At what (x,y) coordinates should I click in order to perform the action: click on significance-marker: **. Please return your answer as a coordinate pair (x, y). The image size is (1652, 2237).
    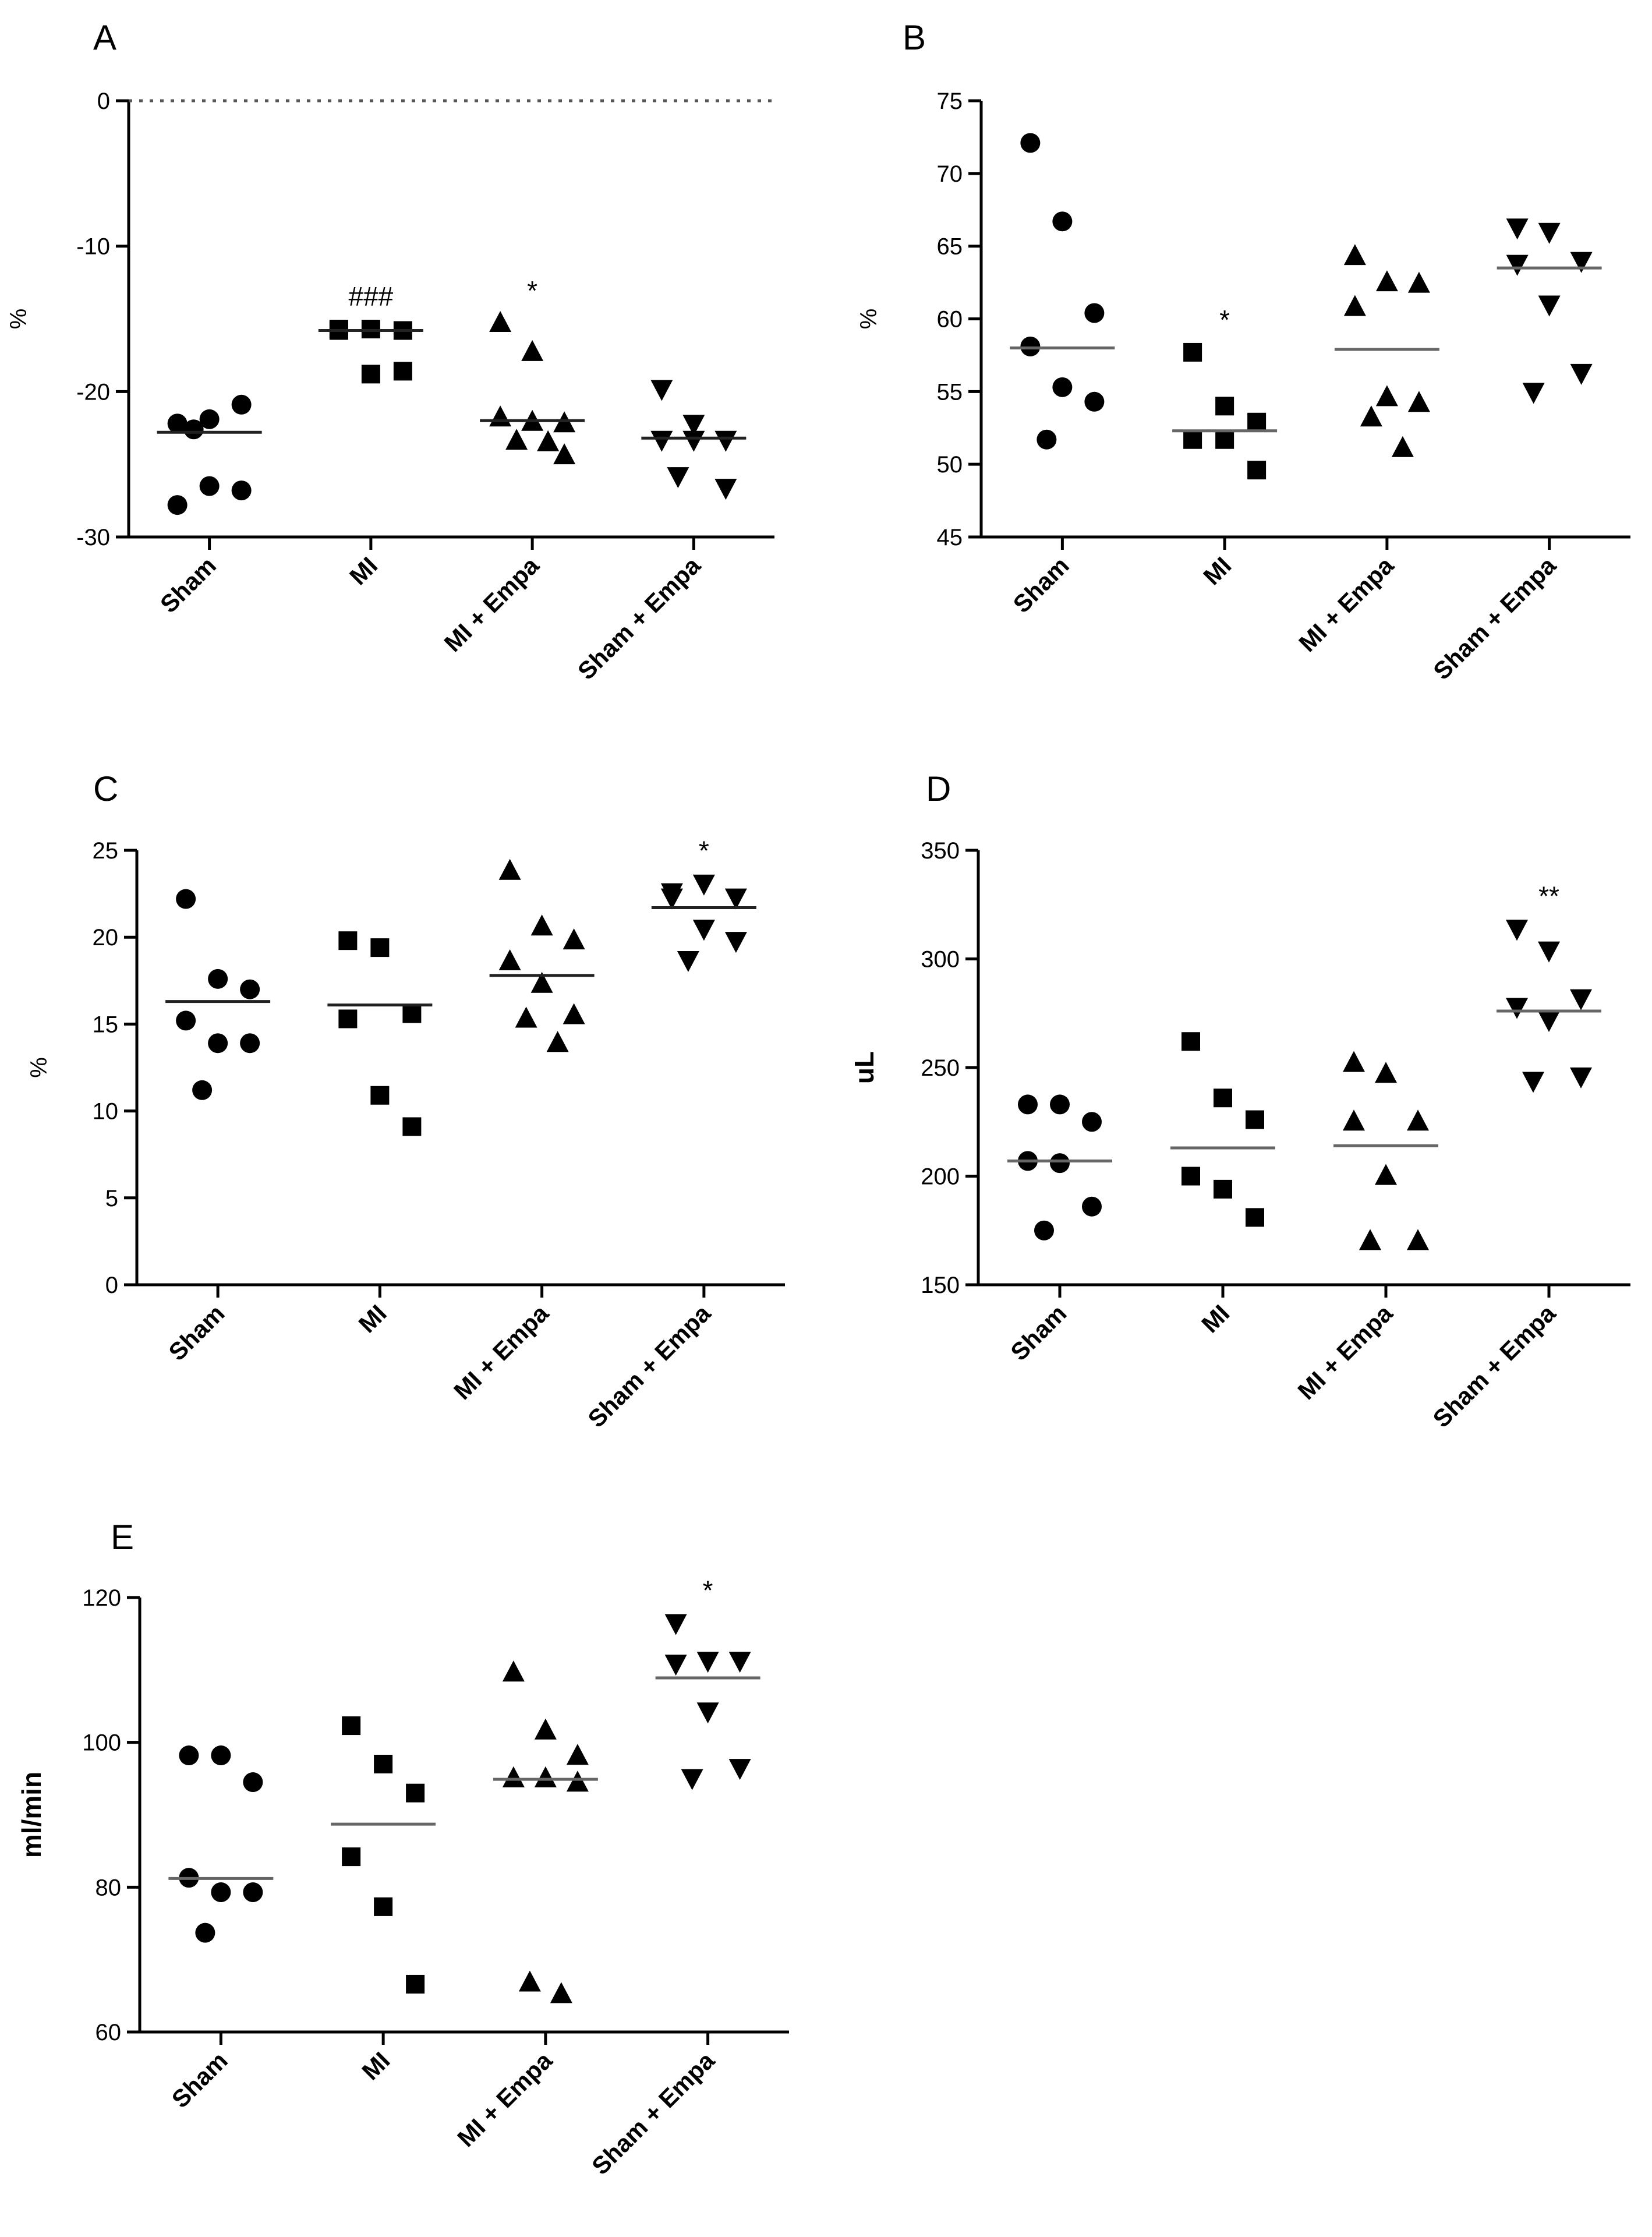
    Looking at the image, I should click on (1548, 896).